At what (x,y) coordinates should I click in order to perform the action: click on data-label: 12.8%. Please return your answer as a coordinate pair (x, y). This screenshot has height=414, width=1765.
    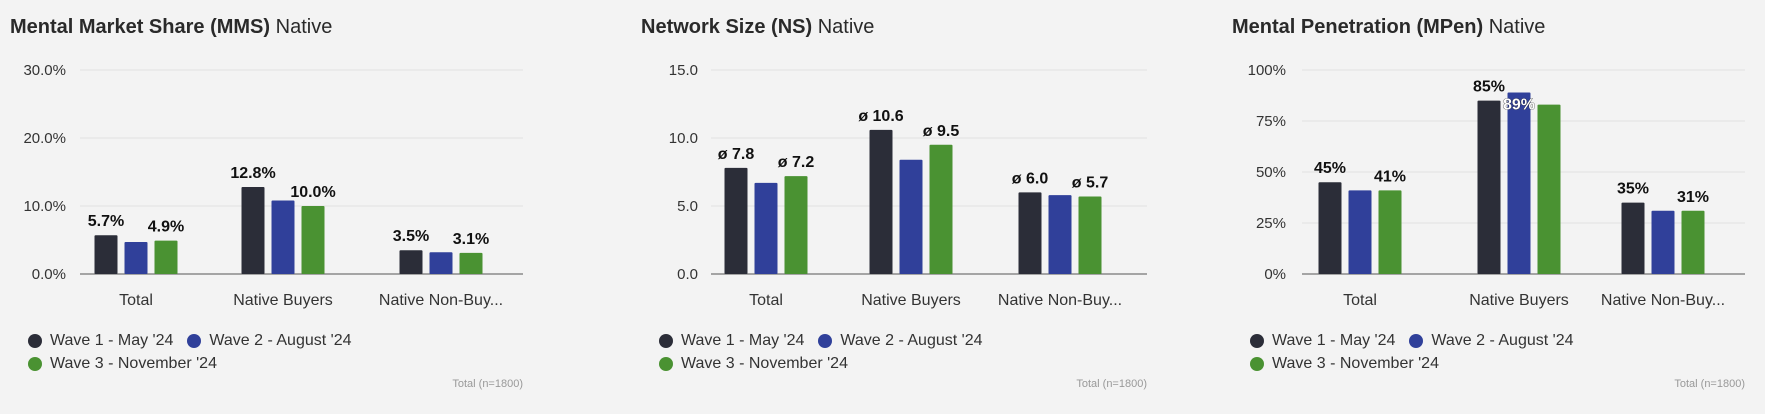
    Looking at the image, I should click on (252, 173).